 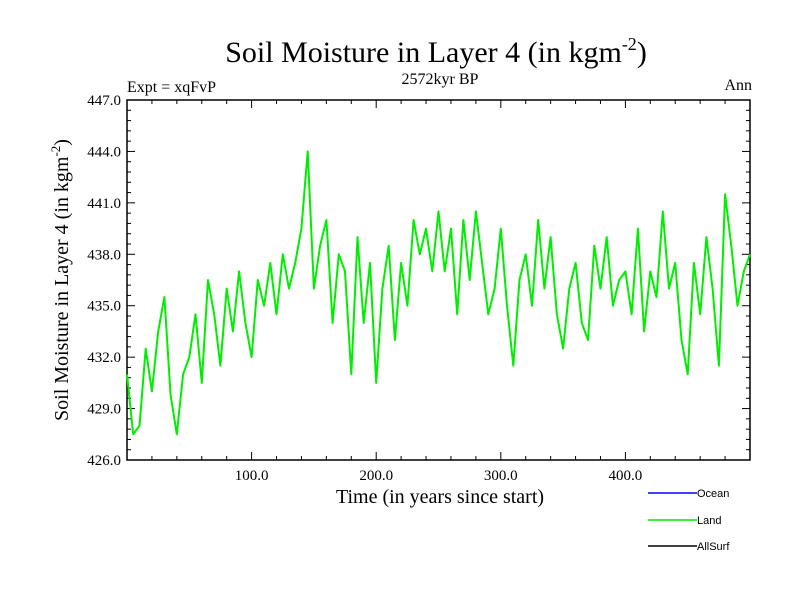 I want to click on chart-title-text: Soil Moisture in Layer 4 (in kgm, so click(x=423, y=52).